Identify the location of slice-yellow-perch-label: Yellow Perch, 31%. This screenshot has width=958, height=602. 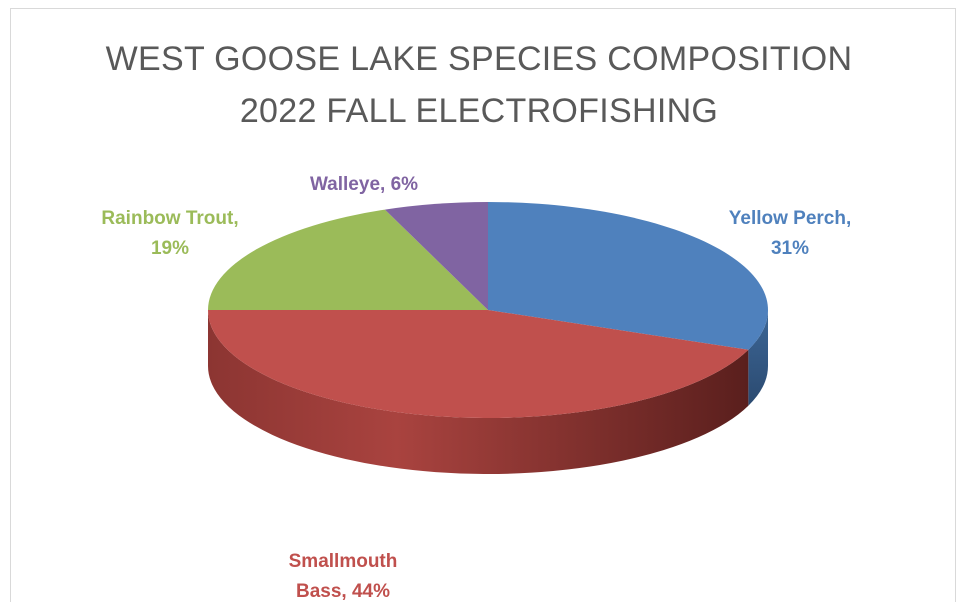
(790, 233).